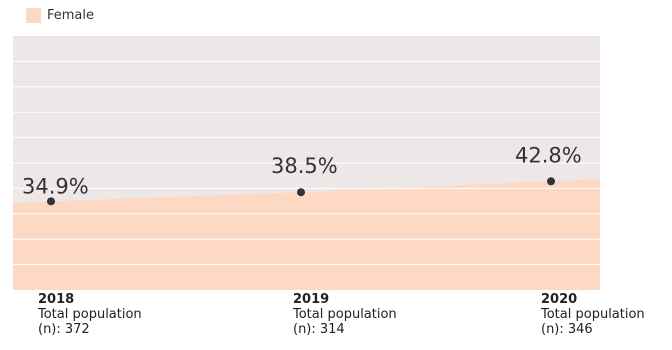 The height and width of the screenshot is (350, 672). What do you see at coordinates (559, 299) in the screenshot?
I see `category-year: 2020` at bounding box center [559, 299].